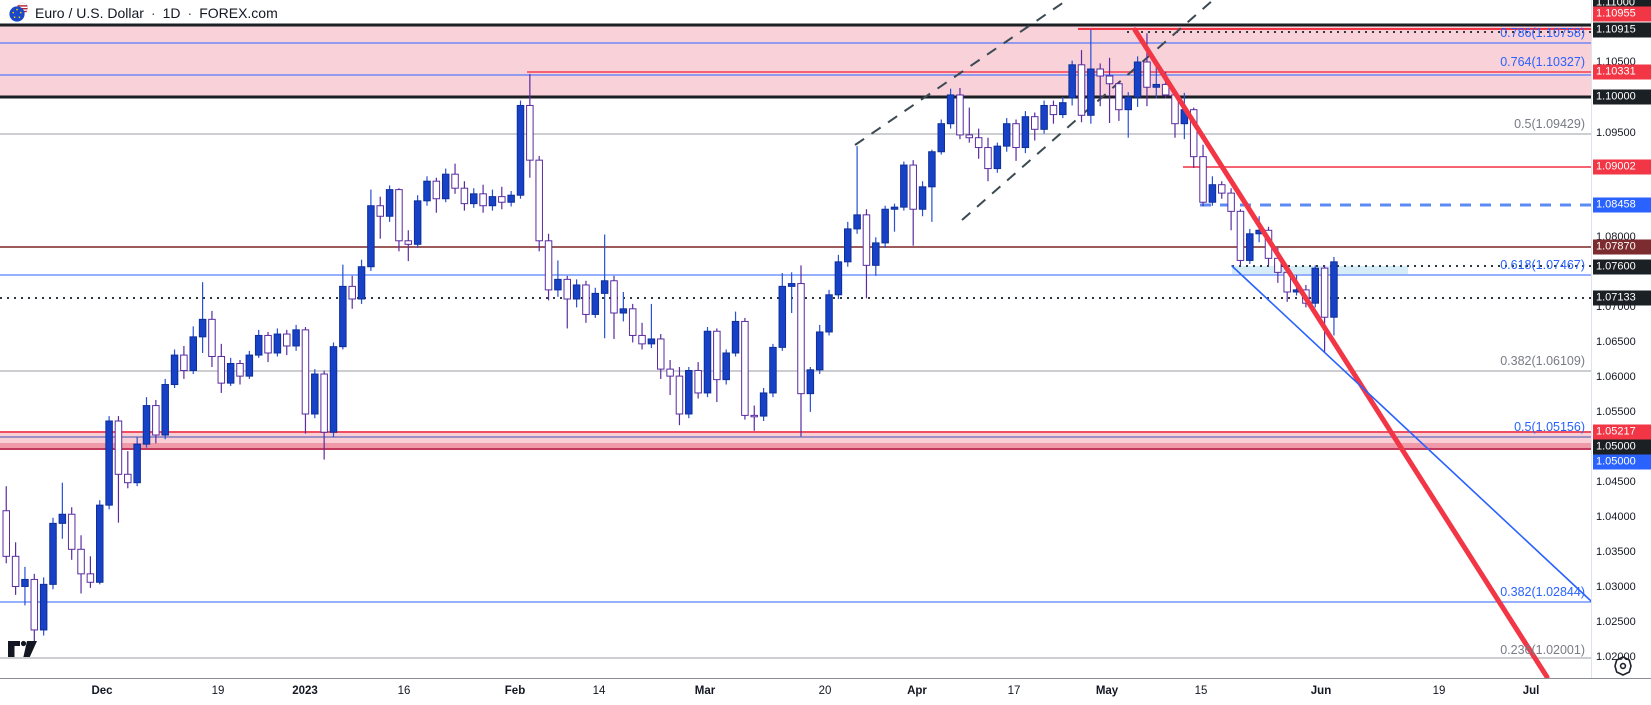 This screenshot has width=1651, height=705. I want to click on timeframe-label: 1D, so click(171, 12).